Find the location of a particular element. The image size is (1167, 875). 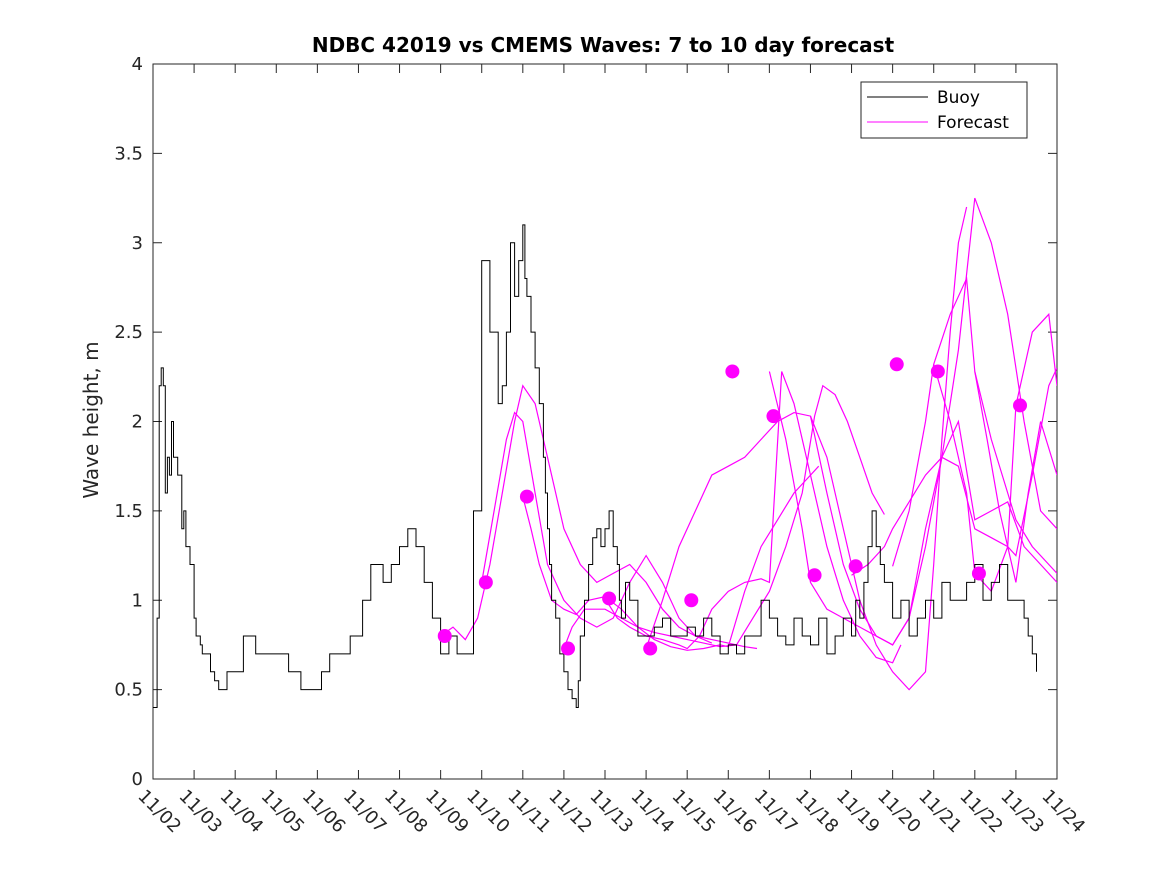

y-tick-label: 3 is located at coordinates (137, 243).